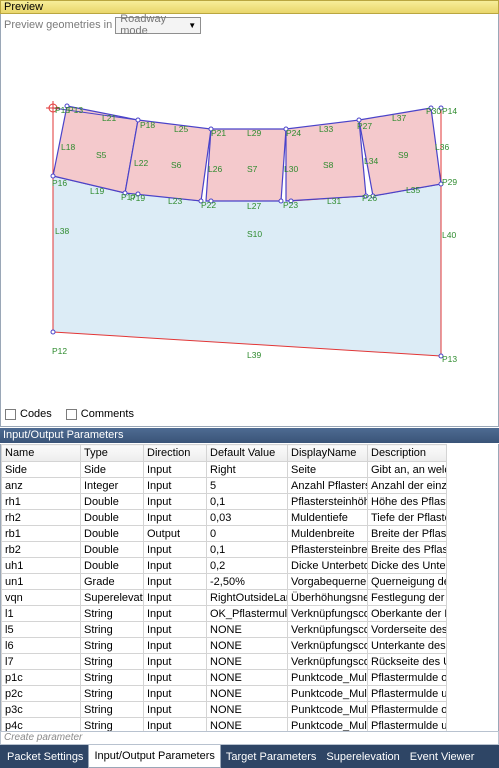  Describe the element at coordinates (327, 597) in the screenshot. I see `cell-display-name: Überhöhungsneig` at that location.